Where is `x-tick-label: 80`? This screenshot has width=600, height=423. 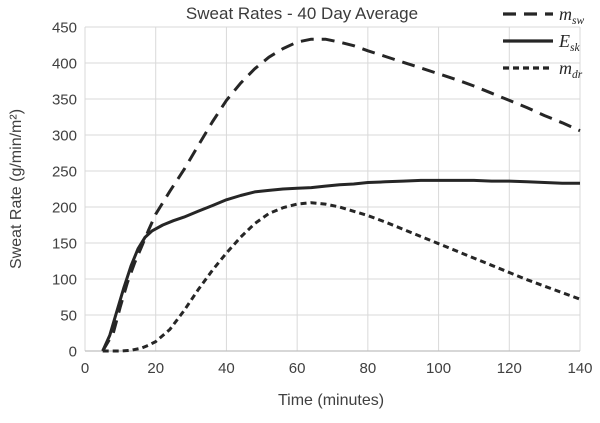
x-tick-label: 80 is located at coordinates (368, 368).